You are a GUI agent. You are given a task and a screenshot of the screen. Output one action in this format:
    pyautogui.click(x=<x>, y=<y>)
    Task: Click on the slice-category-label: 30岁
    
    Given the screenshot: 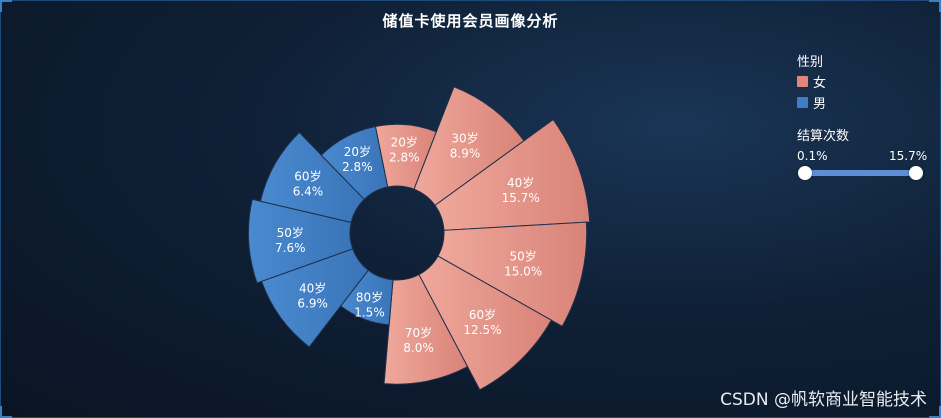 What is the action you would take?
    pyautogui.click(x=464, y=138)
    